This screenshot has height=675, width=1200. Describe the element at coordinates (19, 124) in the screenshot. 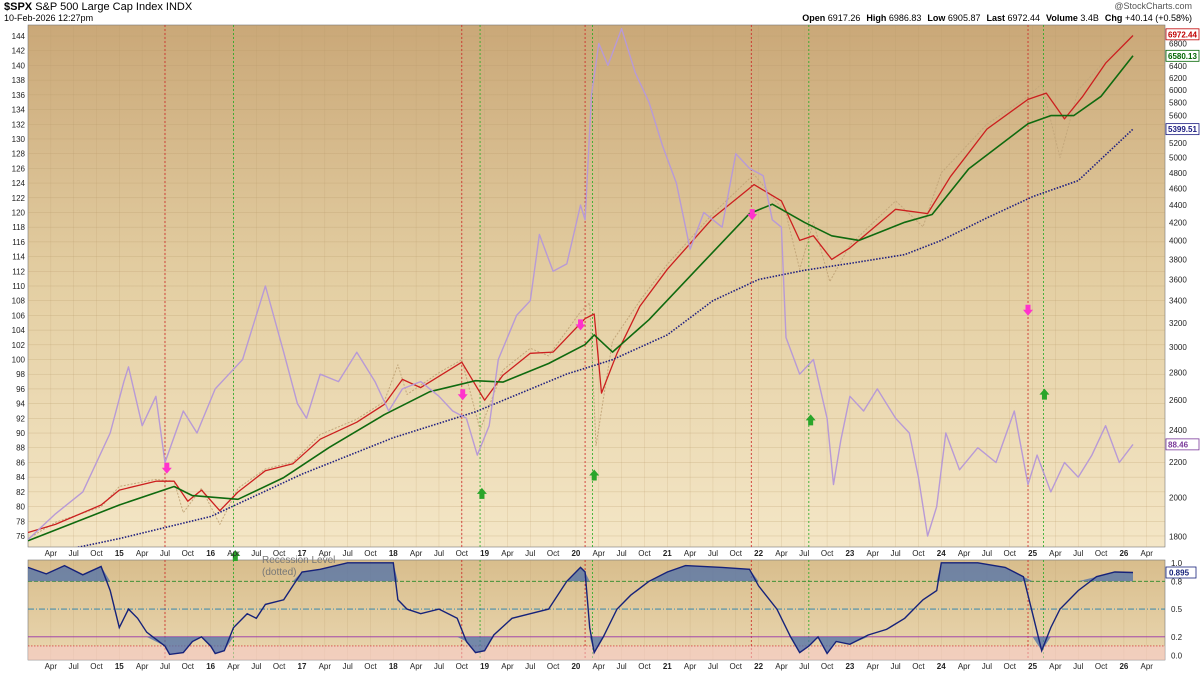

I see `left-tick-label: 132` at that location.